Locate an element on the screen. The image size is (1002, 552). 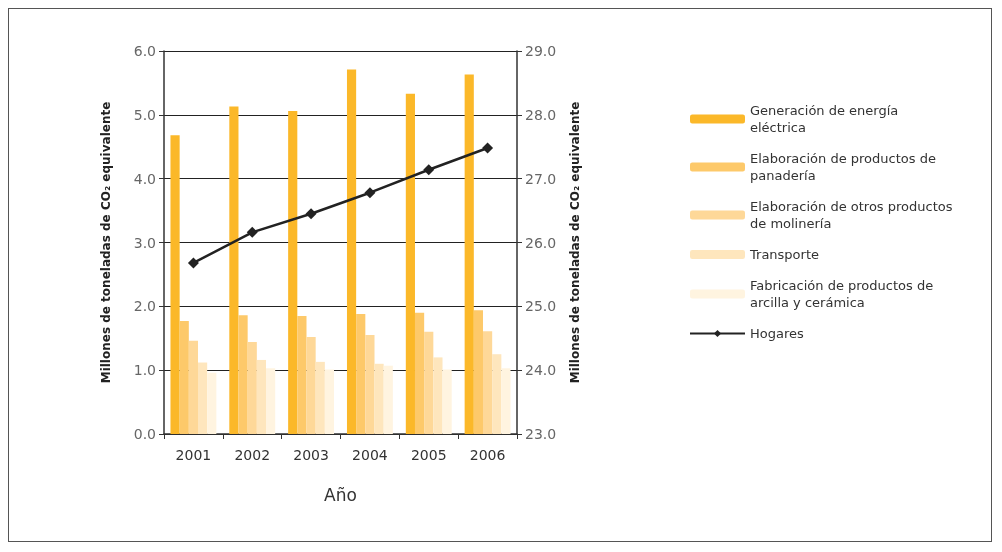
x-tick-label: 2004 is located at coordinates (370, 455).